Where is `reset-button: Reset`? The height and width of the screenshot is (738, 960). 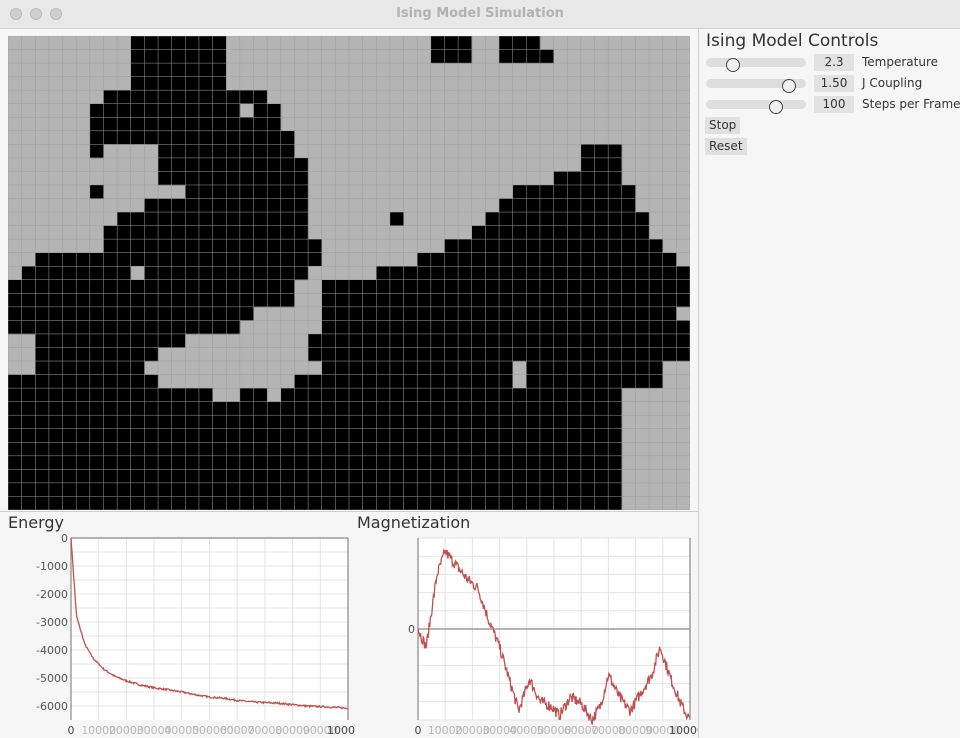
reset-button: Reset is located at coordinates (726, 146).